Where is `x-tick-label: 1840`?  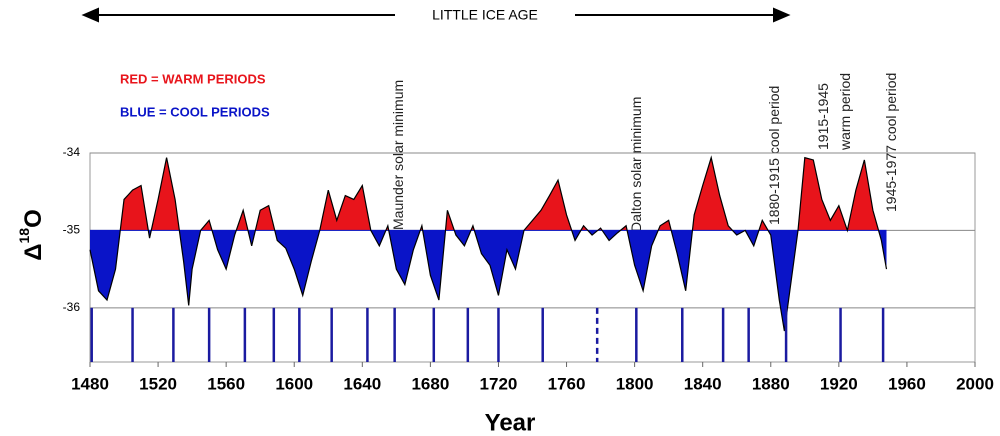
x-tick-label: 1840 is located at coordinates (703, 383).